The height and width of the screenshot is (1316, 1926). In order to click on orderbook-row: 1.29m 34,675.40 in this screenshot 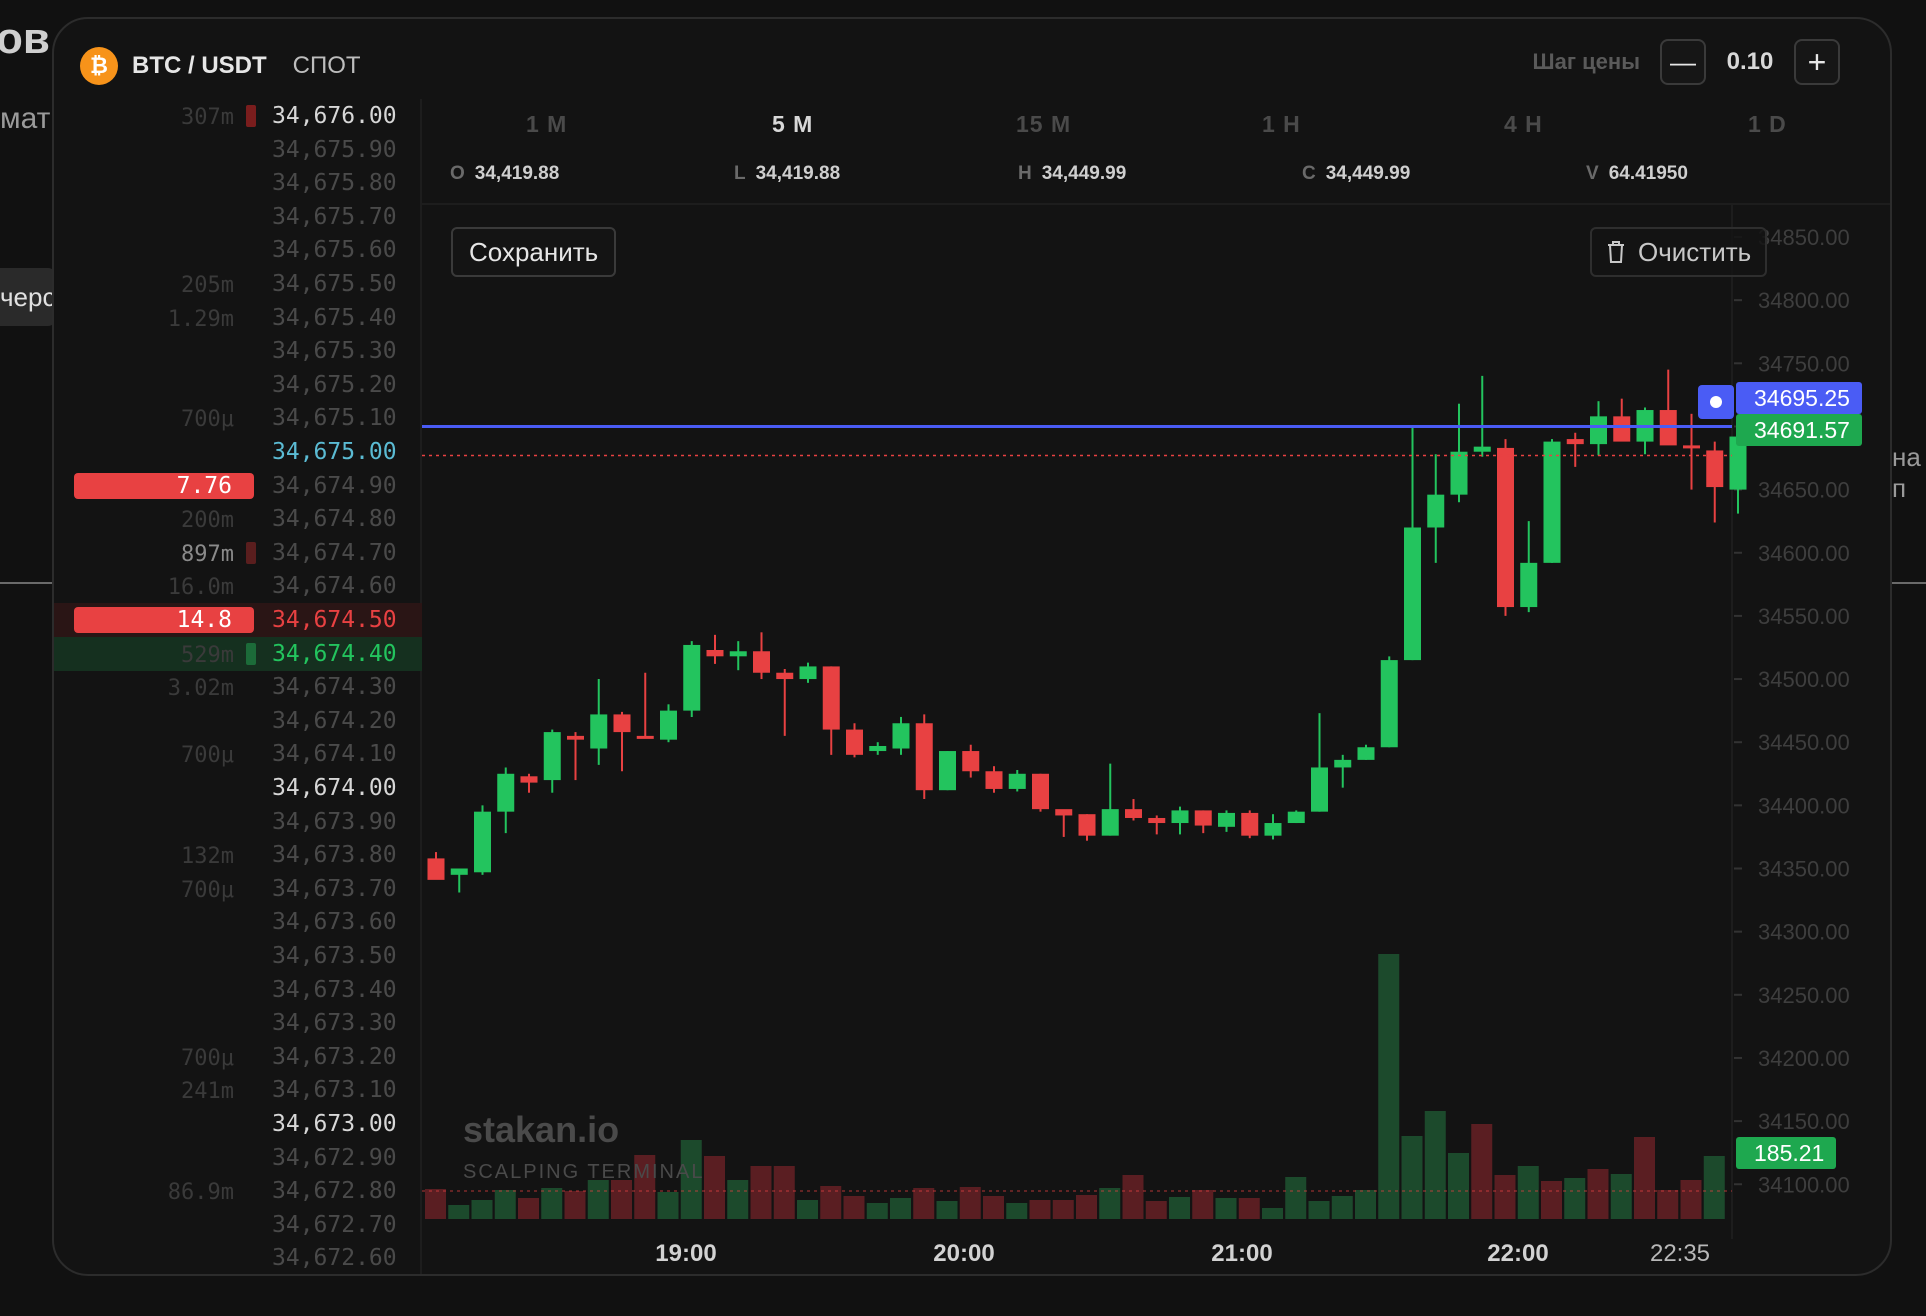, I will do `click(238, 318)`.